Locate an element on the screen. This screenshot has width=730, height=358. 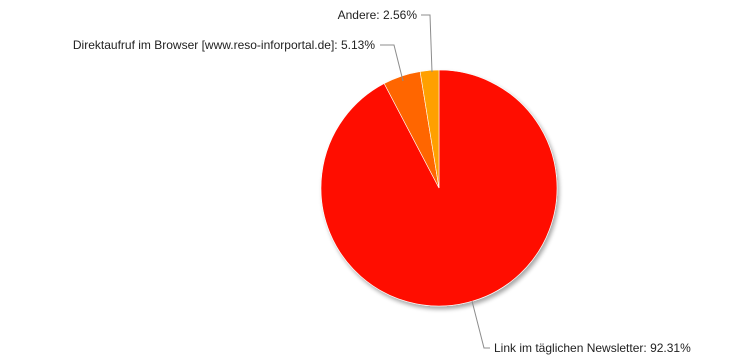
slice-label-1: Link im täglichen Newsletter: 92.31% is located at coordinates (592, 348).